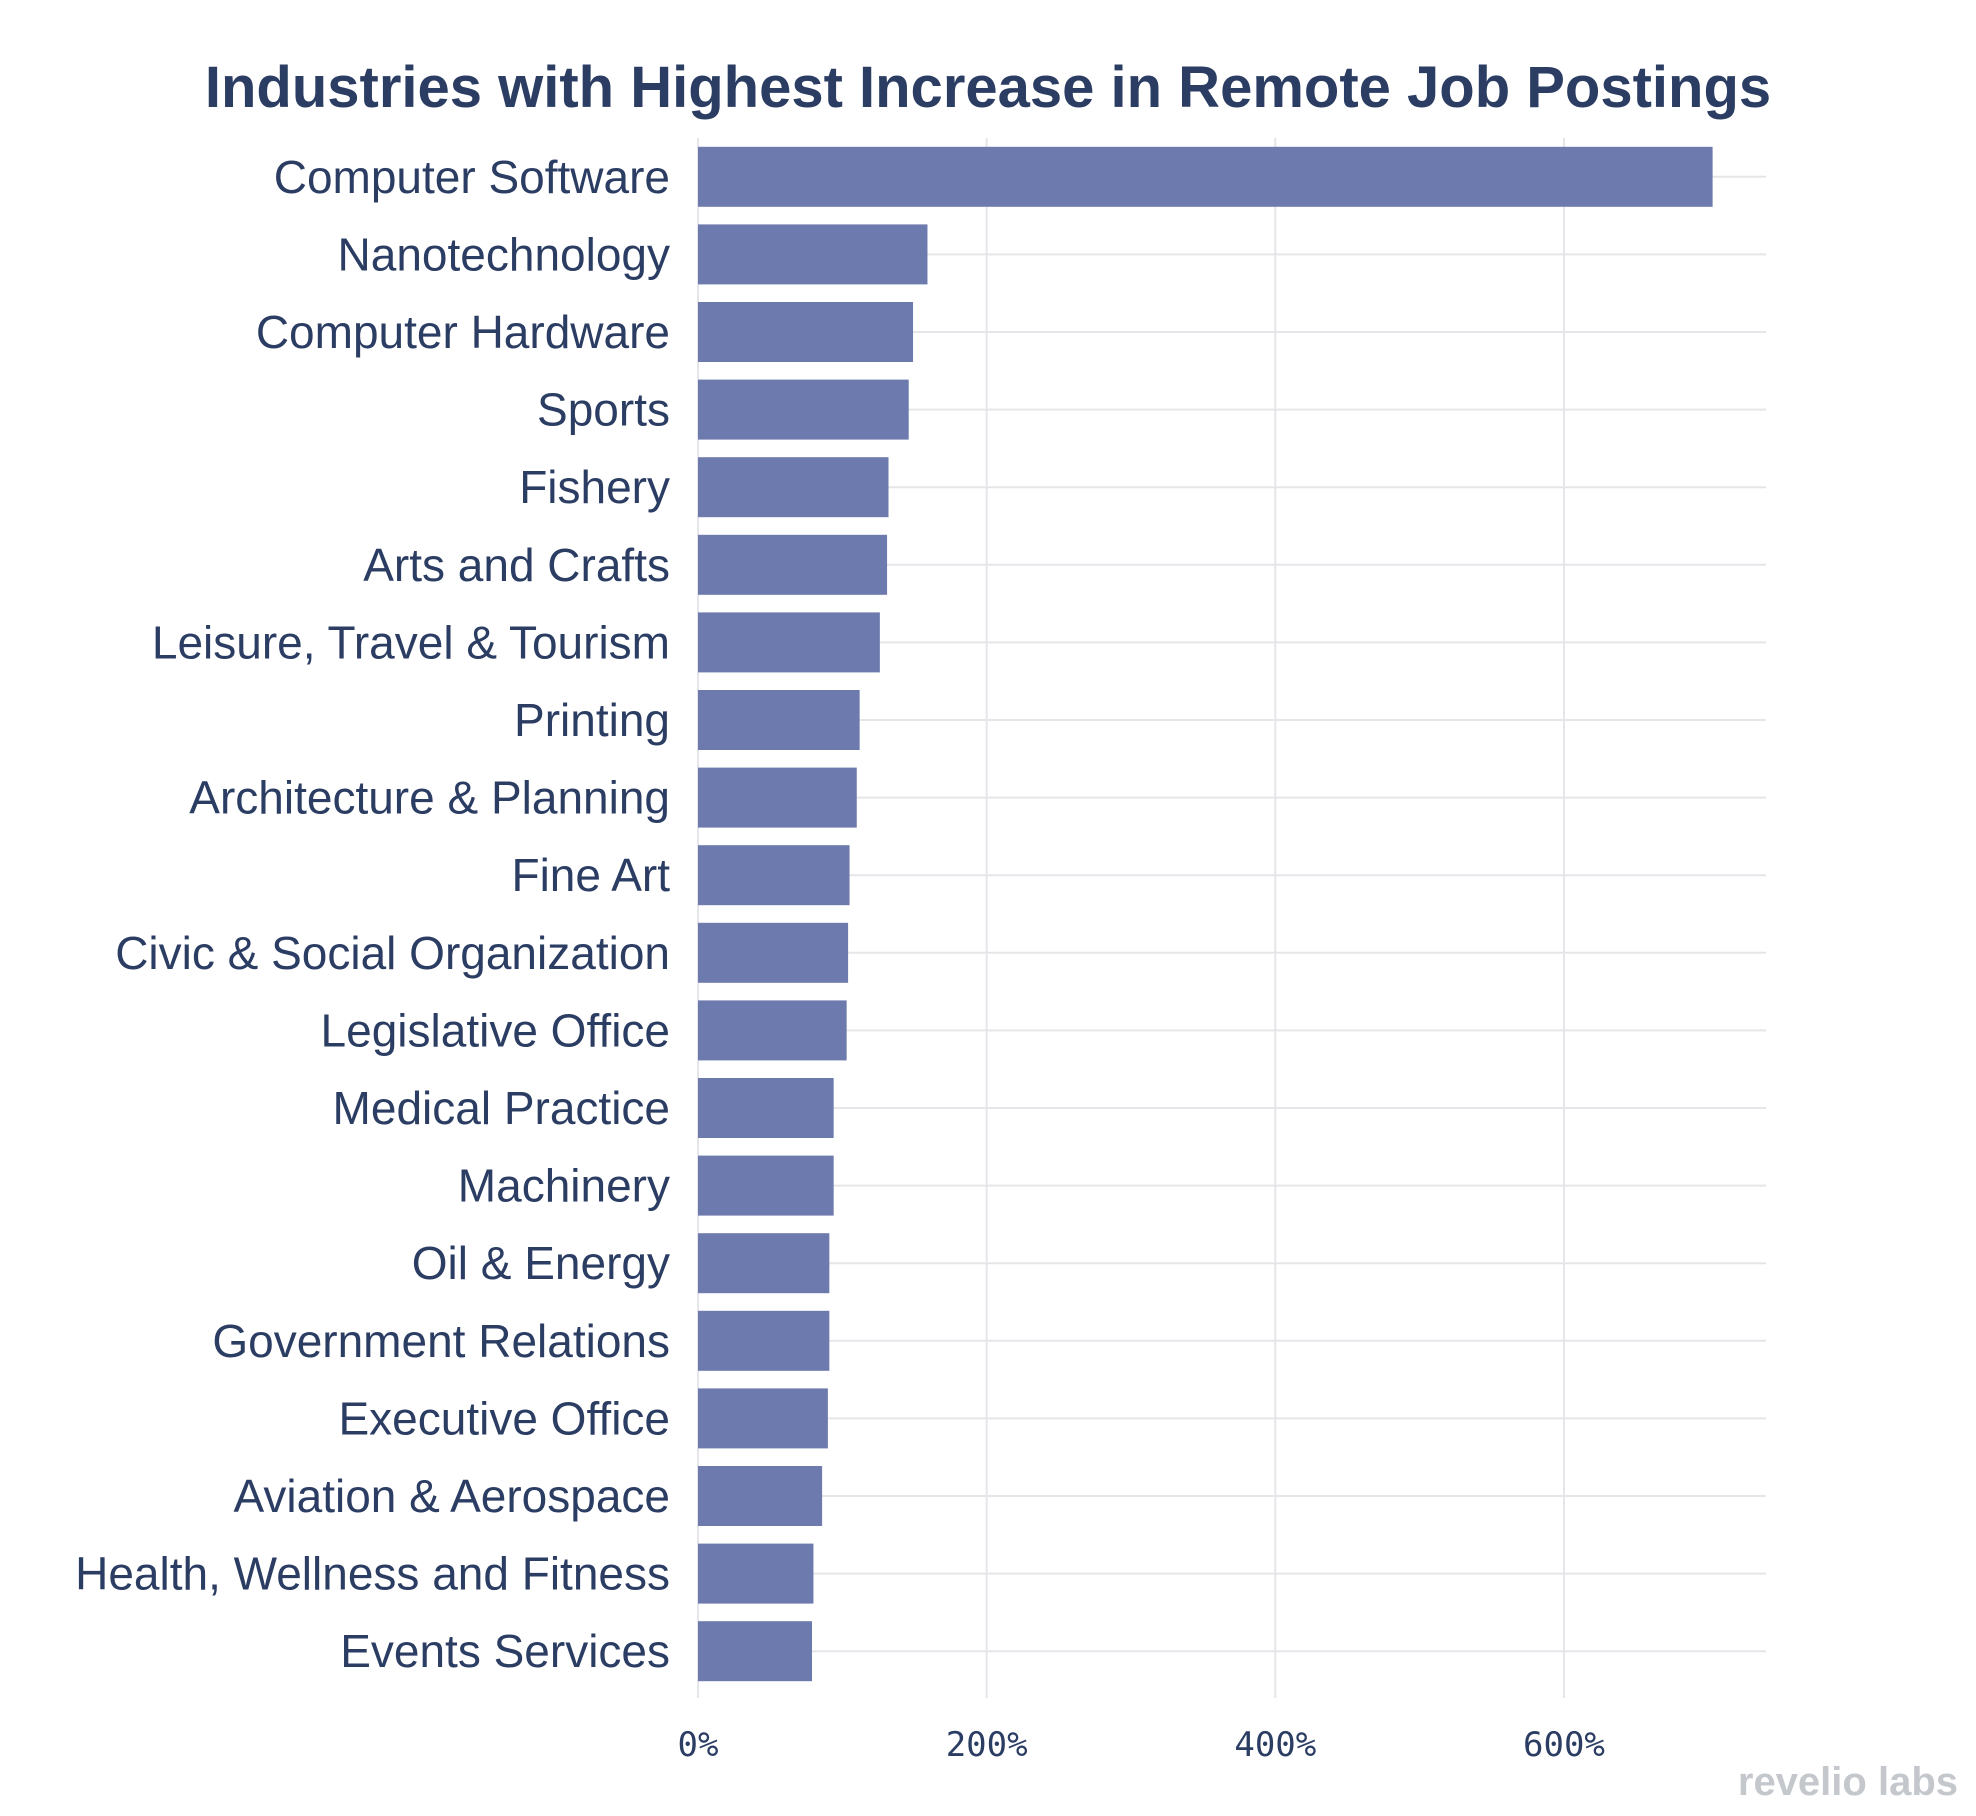  I want to click on x-tick-label: 600%, so click(1564, 1745).